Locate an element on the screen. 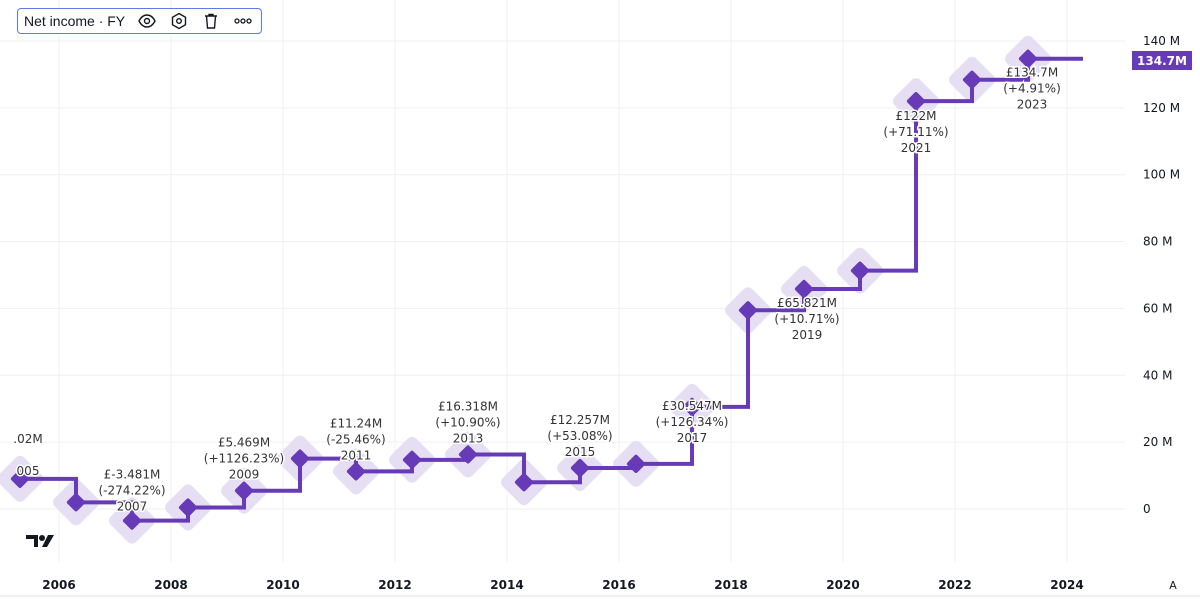 This screenshot has height=613, width=1200. annotation-label: 2007 is located at coordinates (132, 507).